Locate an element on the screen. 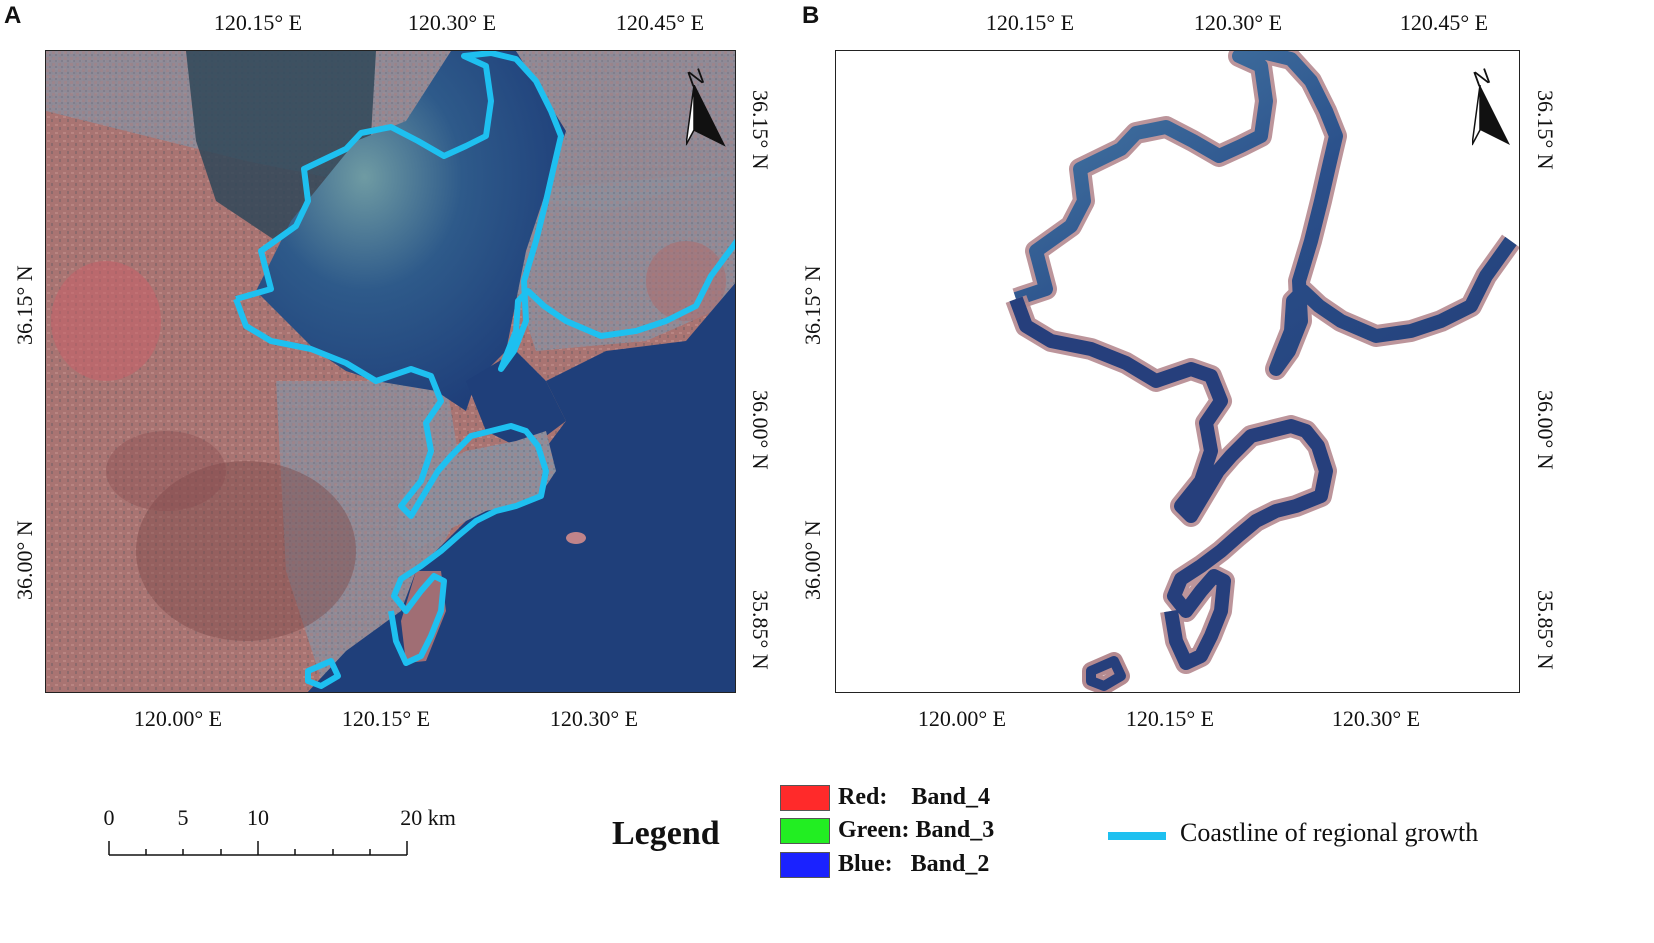 This screenshot has width=1654, height=943. scale-label: 10 is located at coordinates (258, 817).